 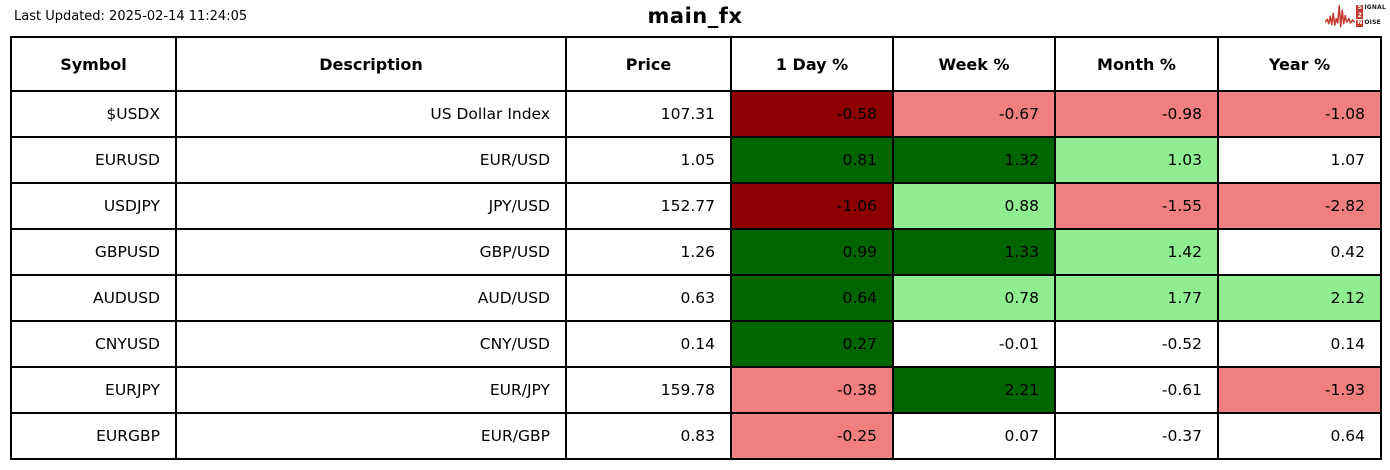 I want to click on logo-line-signal: S IGNAL, so click(x=1371, y=8).